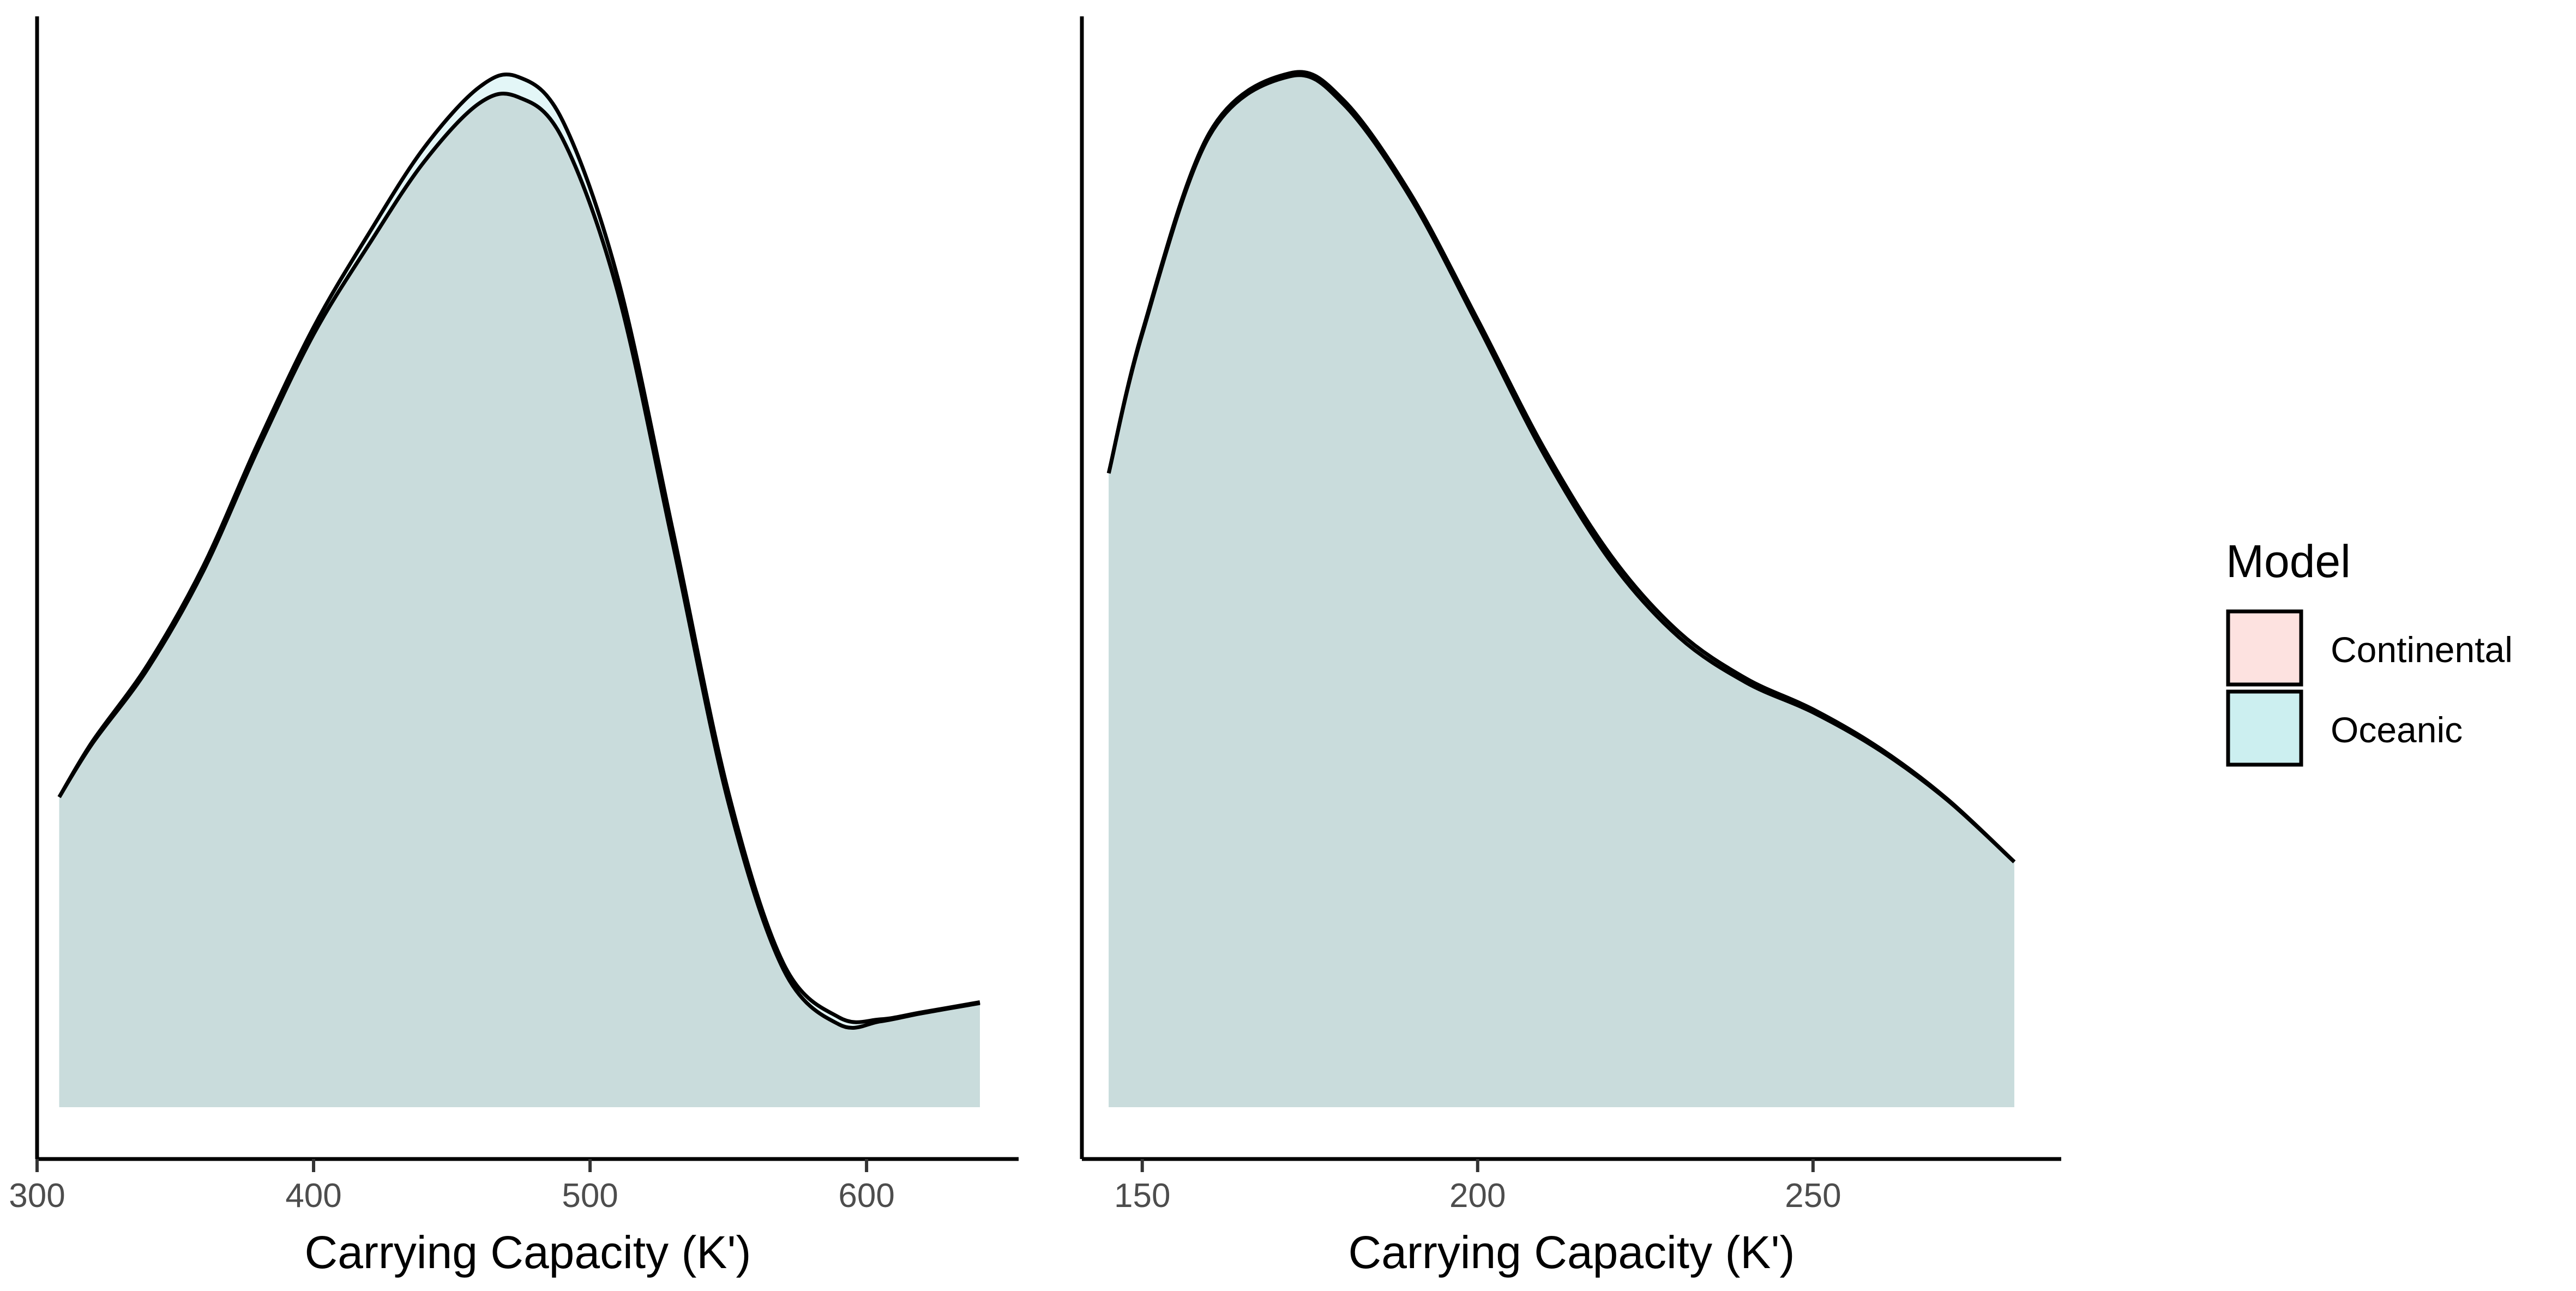  I want to click on x-tick-label: 600, so click(866, 1196).